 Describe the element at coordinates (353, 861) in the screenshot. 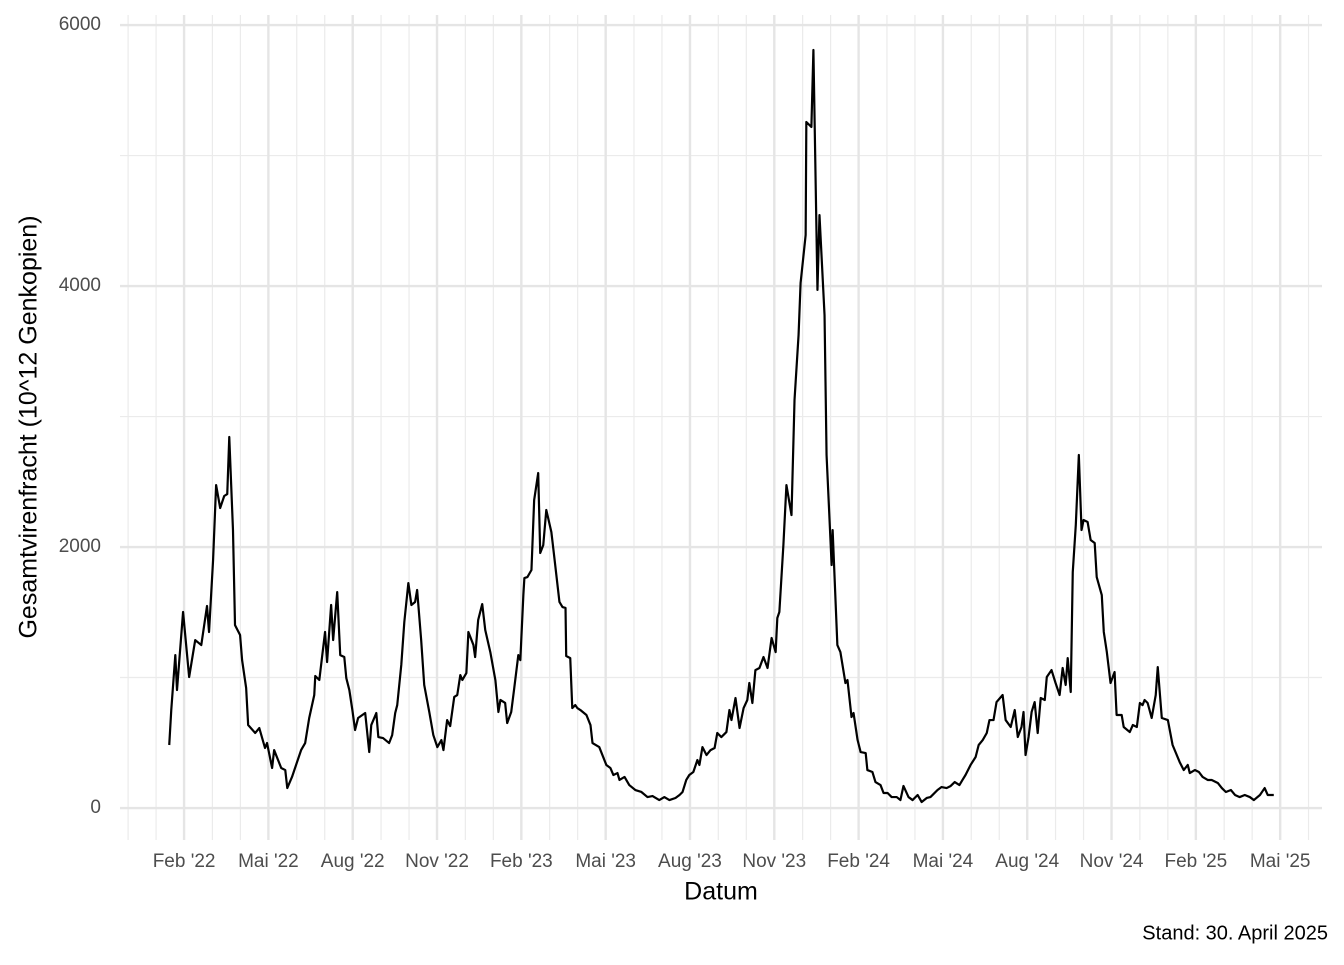

I see `x-tick-label: Aug '22` at that location.